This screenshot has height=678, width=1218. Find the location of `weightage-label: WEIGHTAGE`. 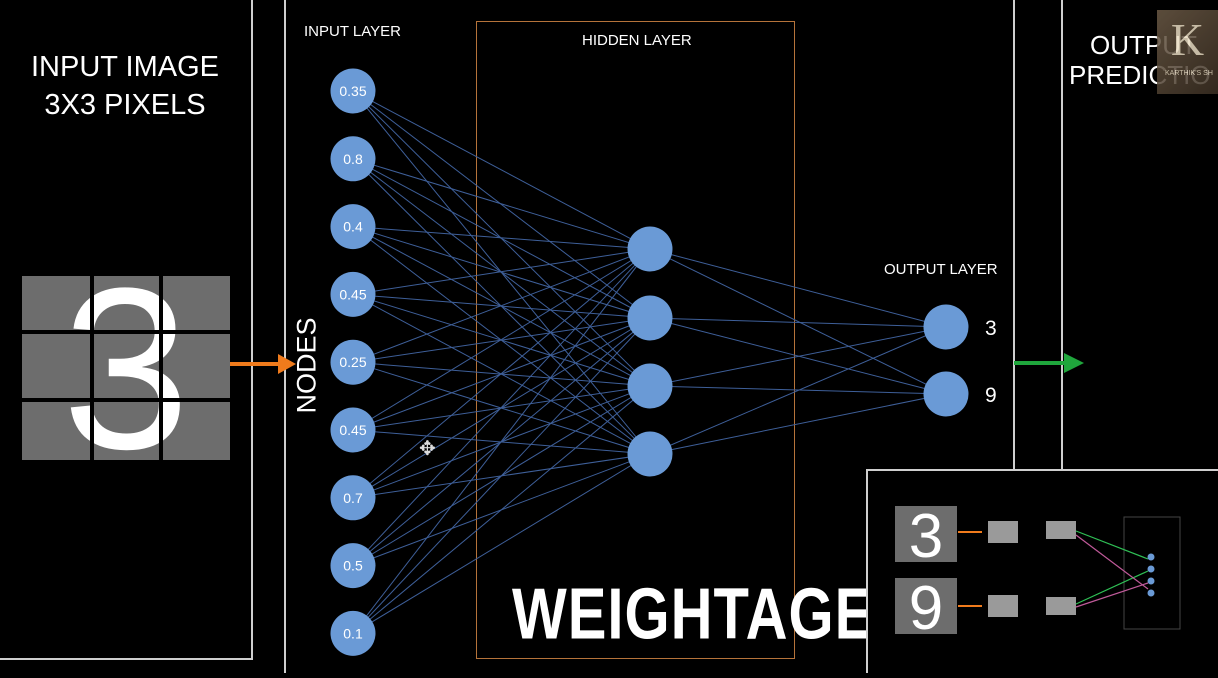

weightage-label: WEIGHTAGE is located at coordinates (693, 614).